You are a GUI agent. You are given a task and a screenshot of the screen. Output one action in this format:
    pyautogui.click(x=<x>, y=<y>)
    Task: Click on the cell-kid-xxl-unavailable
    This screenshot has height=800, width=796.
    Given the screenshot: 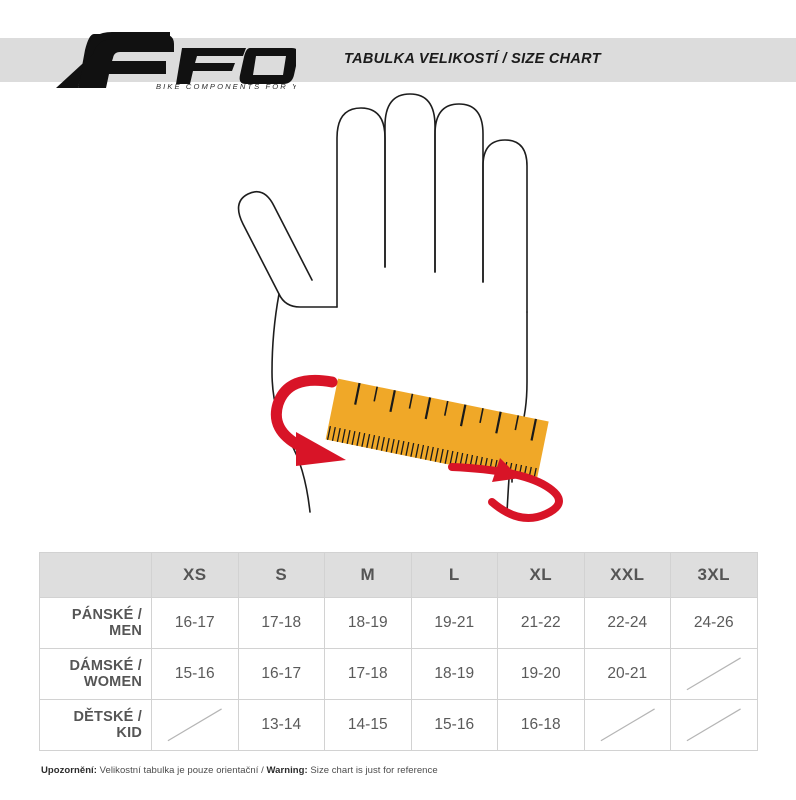 What is the action you would take?
    pyautogui.click(x=627, y=725)
    